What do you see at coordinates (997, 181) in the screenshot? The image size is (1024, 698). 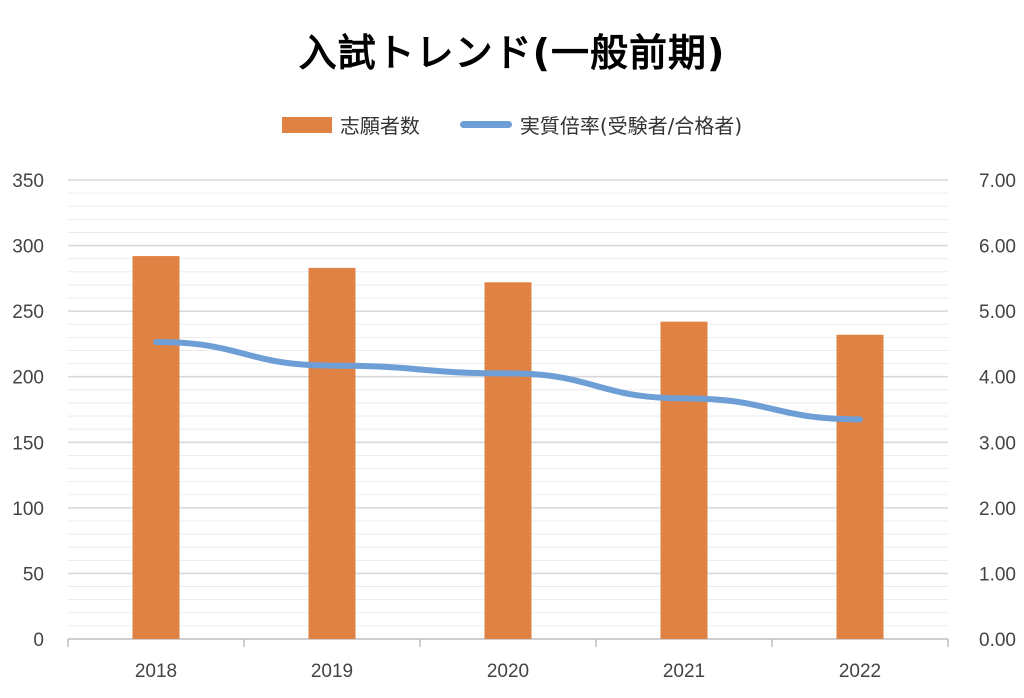 I see `y-right-tick-label: 7.00` at bounding box center [997, 181].